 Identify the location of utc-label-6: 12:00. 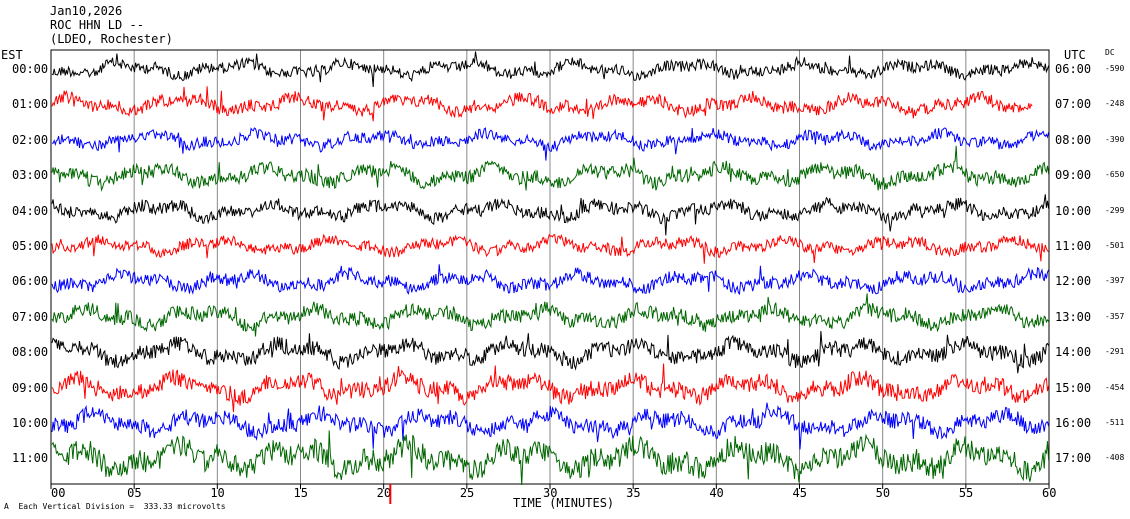
(1073, 281).